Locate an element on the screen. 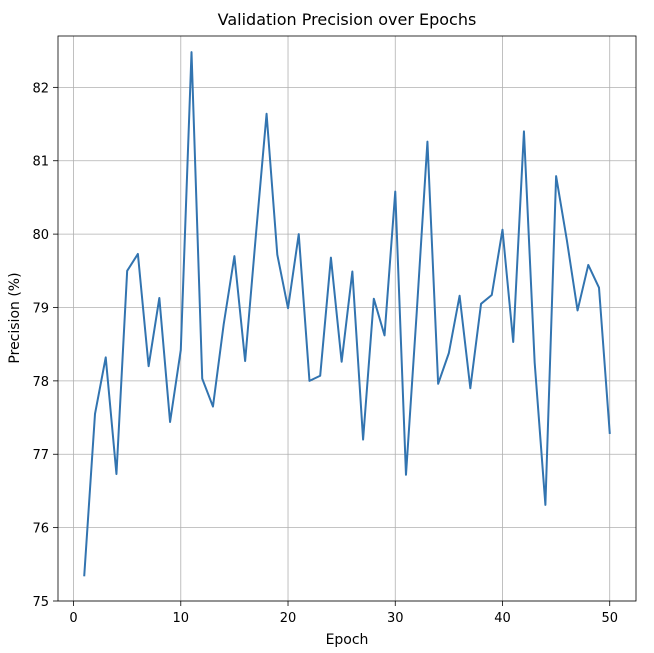 The height and width of the screenshot is (653, 654). y-tick-label: 75 is located at coordinates (40, 602).